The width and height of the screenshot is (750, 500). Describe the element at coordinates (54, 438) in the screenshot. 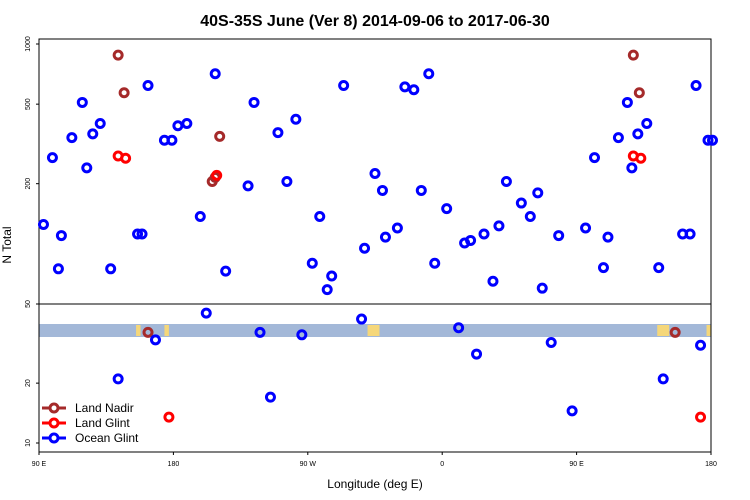

I see `legend-marker` at that location.